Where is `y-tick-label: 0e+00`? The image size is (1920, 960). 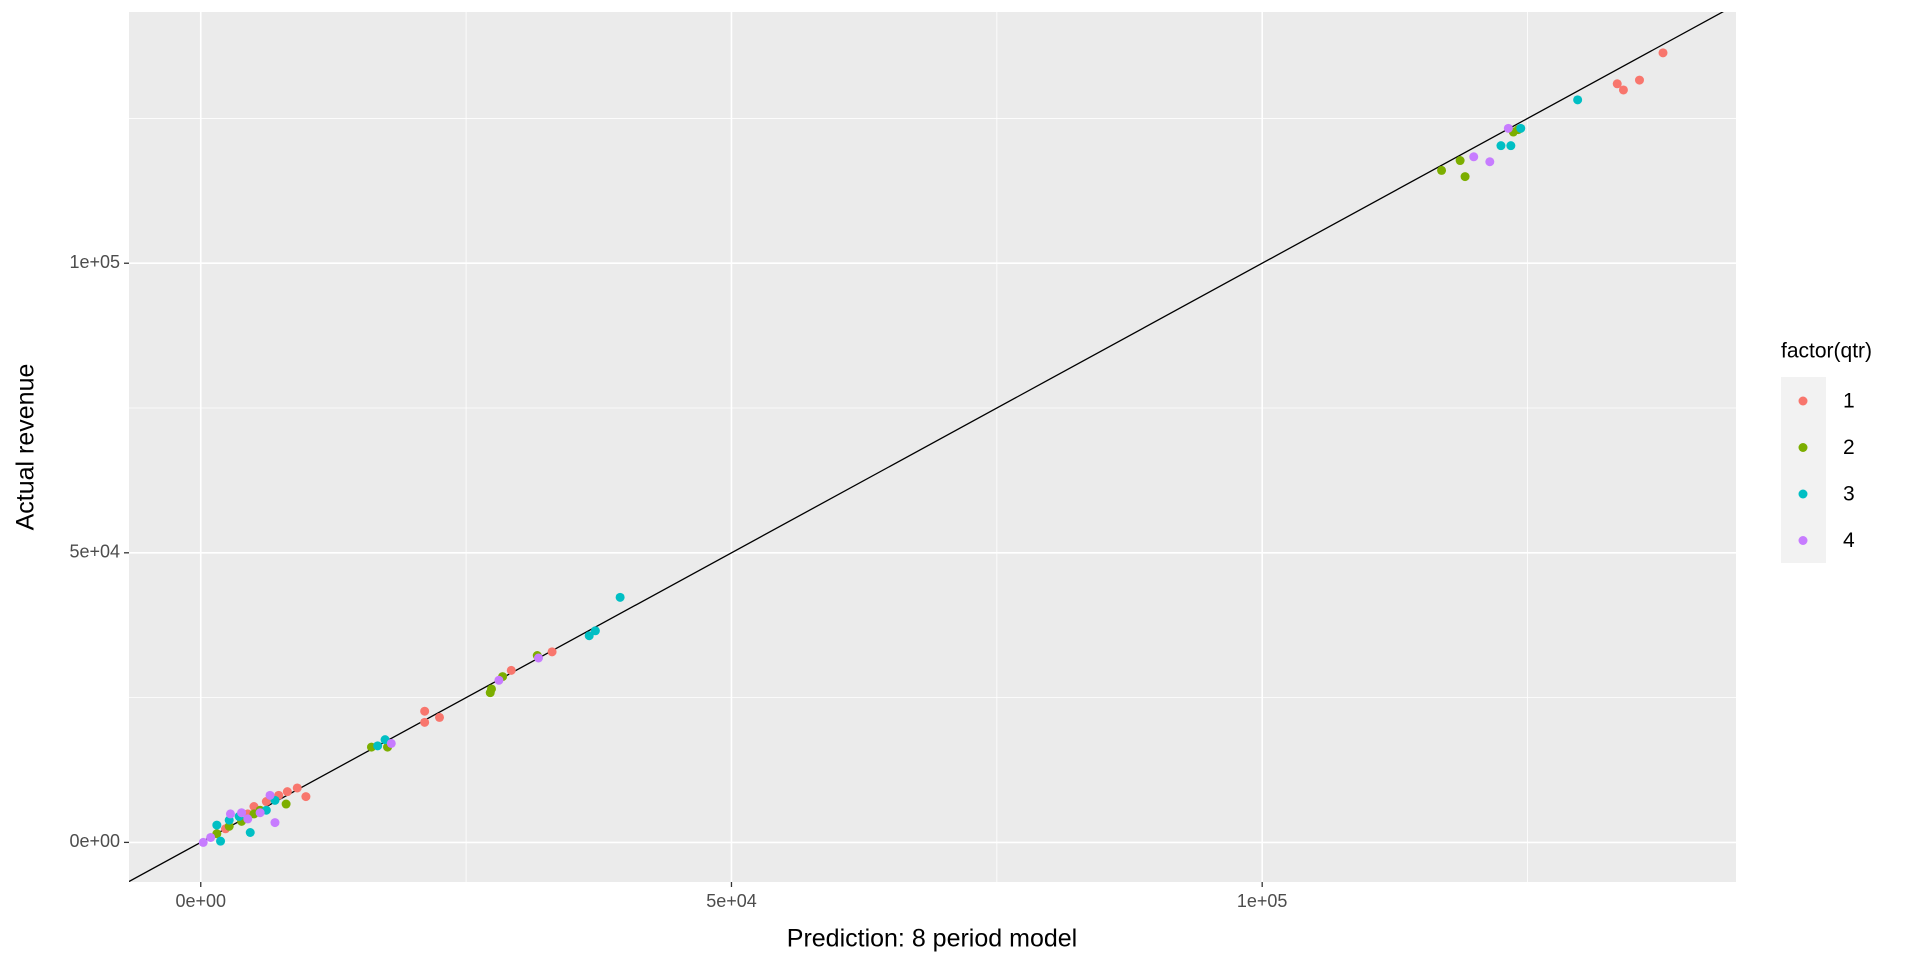 y-tick-label: 0e+00 is located at coordinates (94, 841).